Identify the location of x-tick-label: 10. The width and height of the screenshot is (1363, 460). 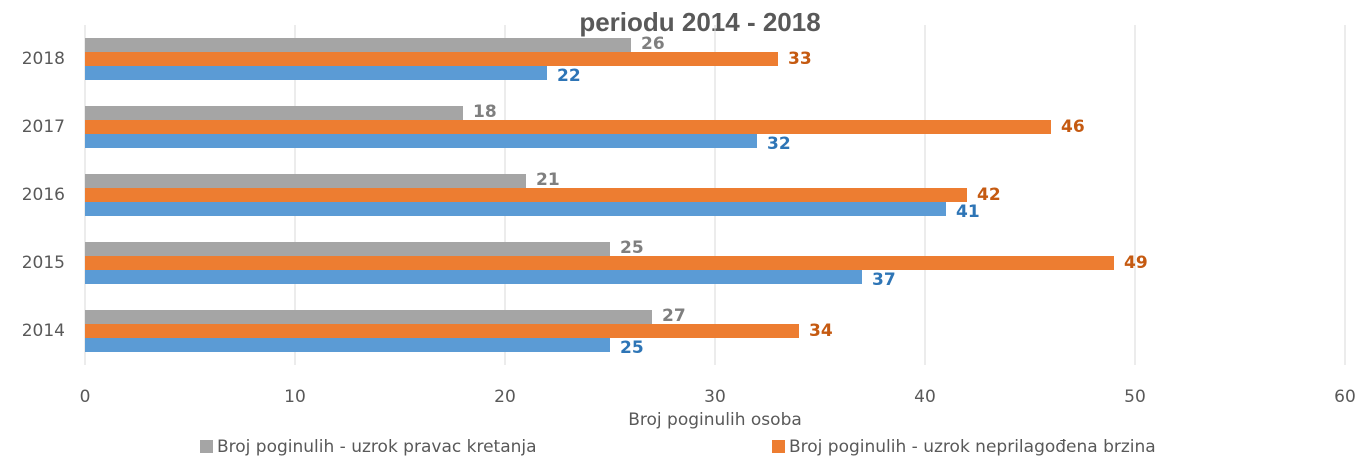
(295, 397).